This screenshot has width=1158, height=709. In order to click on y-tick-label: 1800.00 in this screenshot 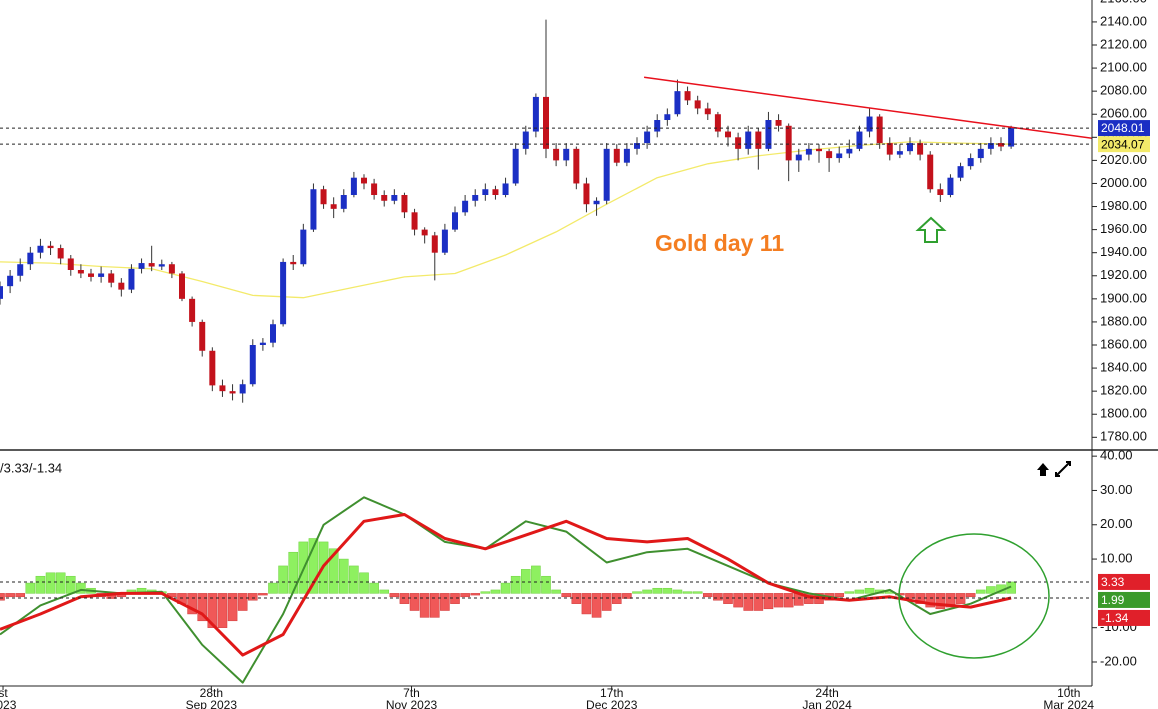, I will do `click(1123, 413)`.